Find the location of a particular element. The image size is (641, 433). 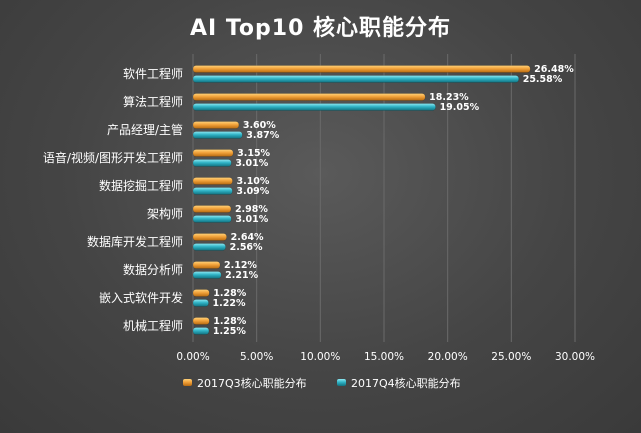

x-tick-label: 15.00% is located at coordinates (384, 357).